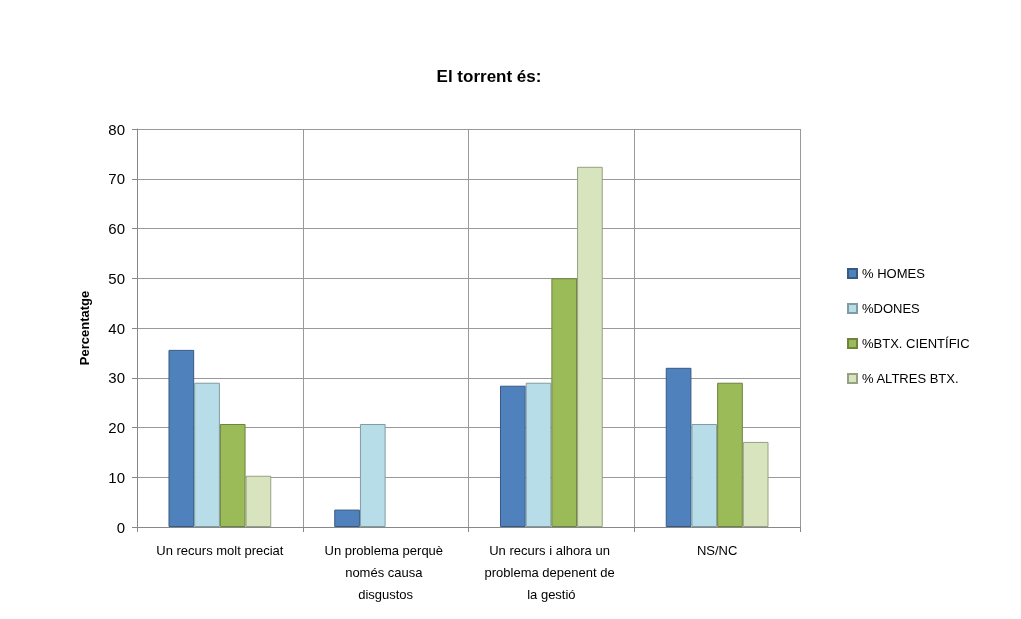  Describe the element at coordinates (489, 76) in the screenshot. I see `chart-title: El torrent és:` at that location.